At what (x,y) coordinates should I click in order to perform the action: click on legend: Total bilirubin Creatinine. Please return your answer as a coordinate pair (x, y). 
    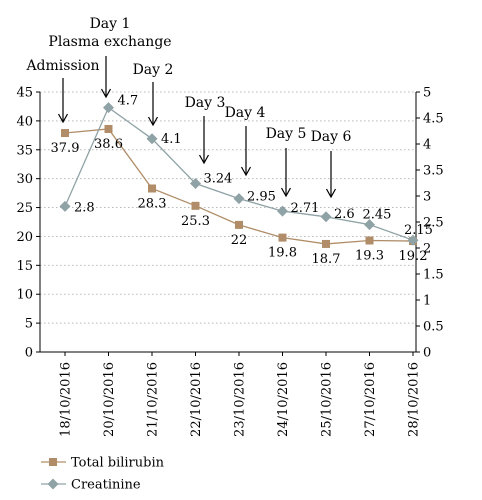
    Looking at the image, I should click on (103, 474).